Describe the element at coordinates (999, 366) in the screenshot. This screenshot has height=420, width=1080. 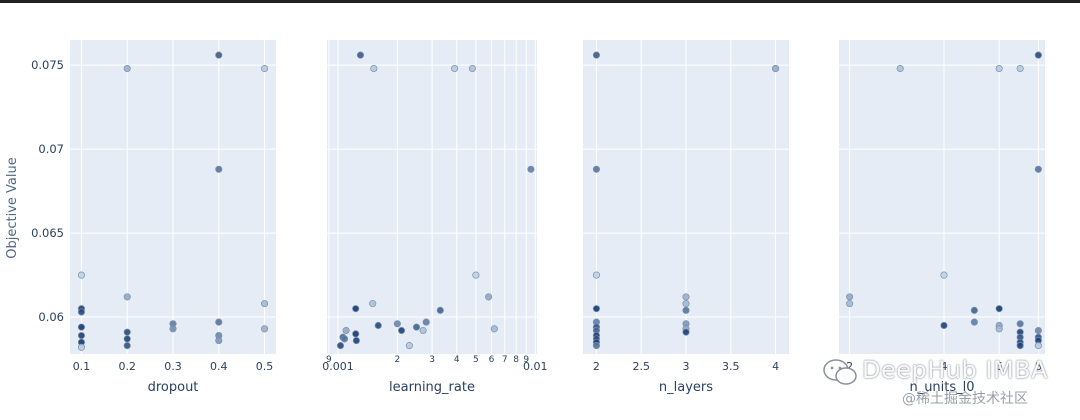
I see `x-tick-label: 6` at that location.